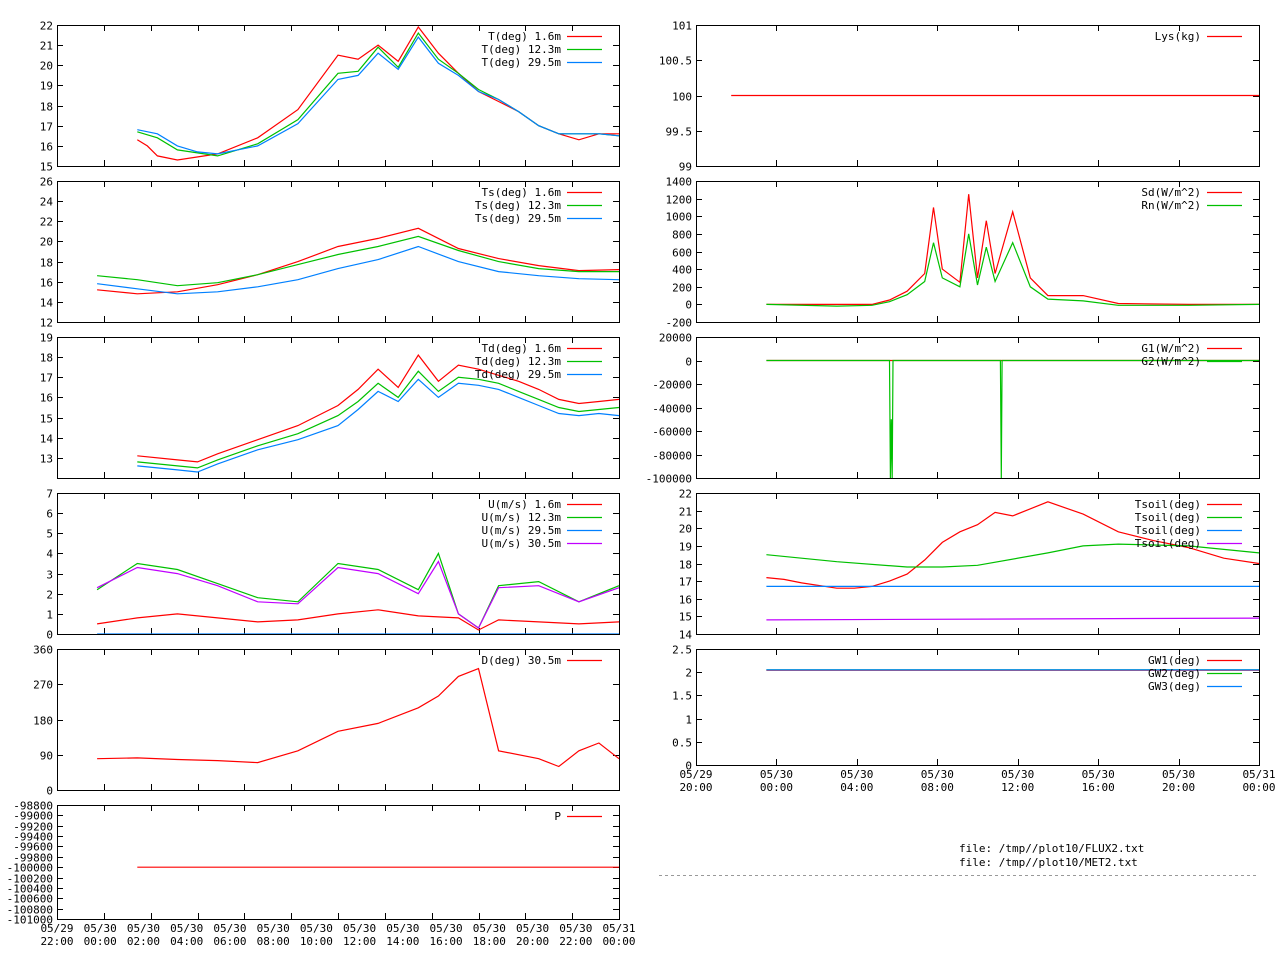 The height and width of the screenshot is (960, 1280). Describe the element at coordinates (47, 202) in the screenshot. I see `y-tick-label: 24` at that location.